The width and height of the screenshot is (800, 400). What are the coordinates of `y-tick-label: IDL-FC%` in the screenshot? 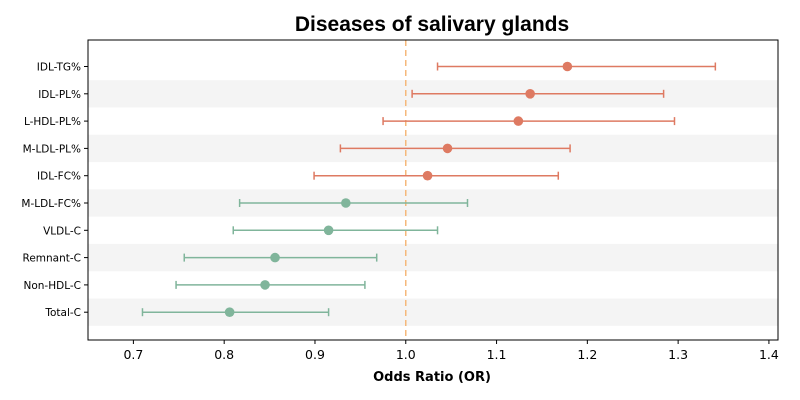 It's located at (59, 177).